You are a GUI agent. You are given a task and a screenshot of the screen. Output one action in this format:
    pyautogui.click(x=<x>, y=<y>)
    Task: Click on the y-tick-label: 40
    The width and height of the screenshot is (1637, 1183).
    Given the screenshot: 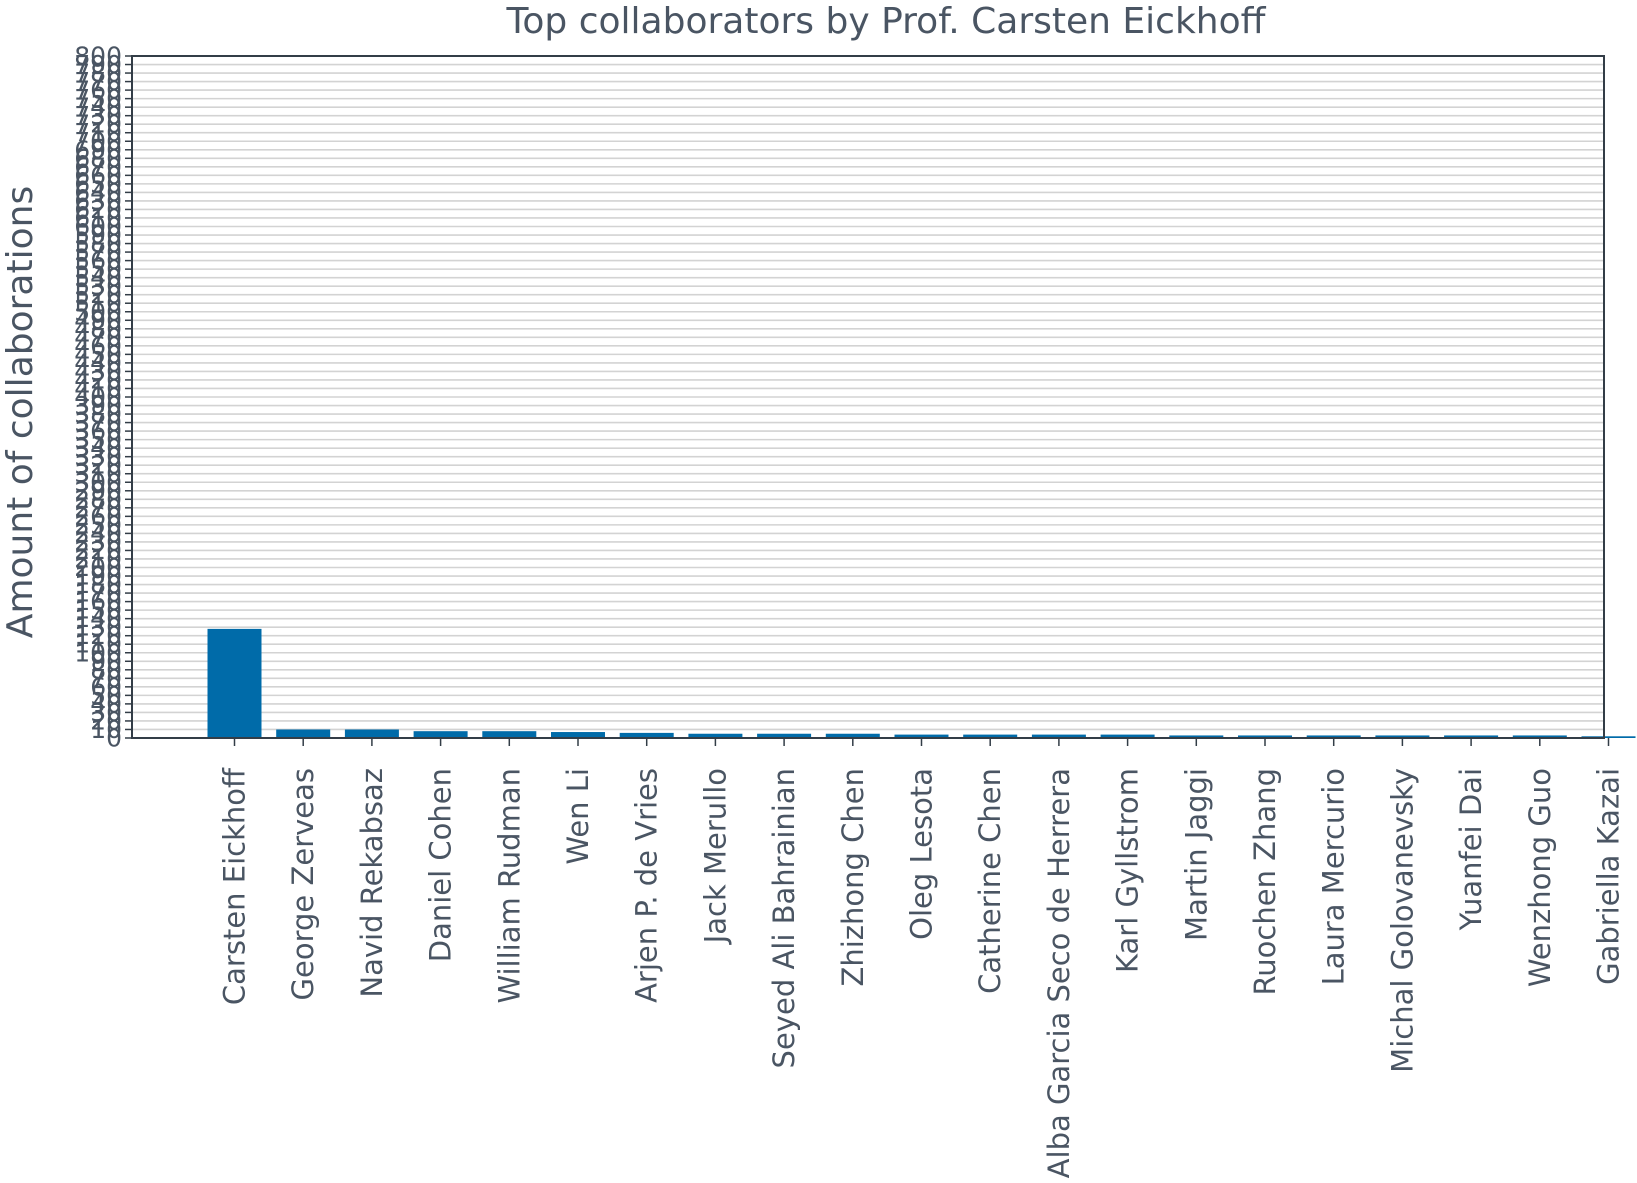 What is the action you would take?
    pyautogui.click(x=106, y=703)
    